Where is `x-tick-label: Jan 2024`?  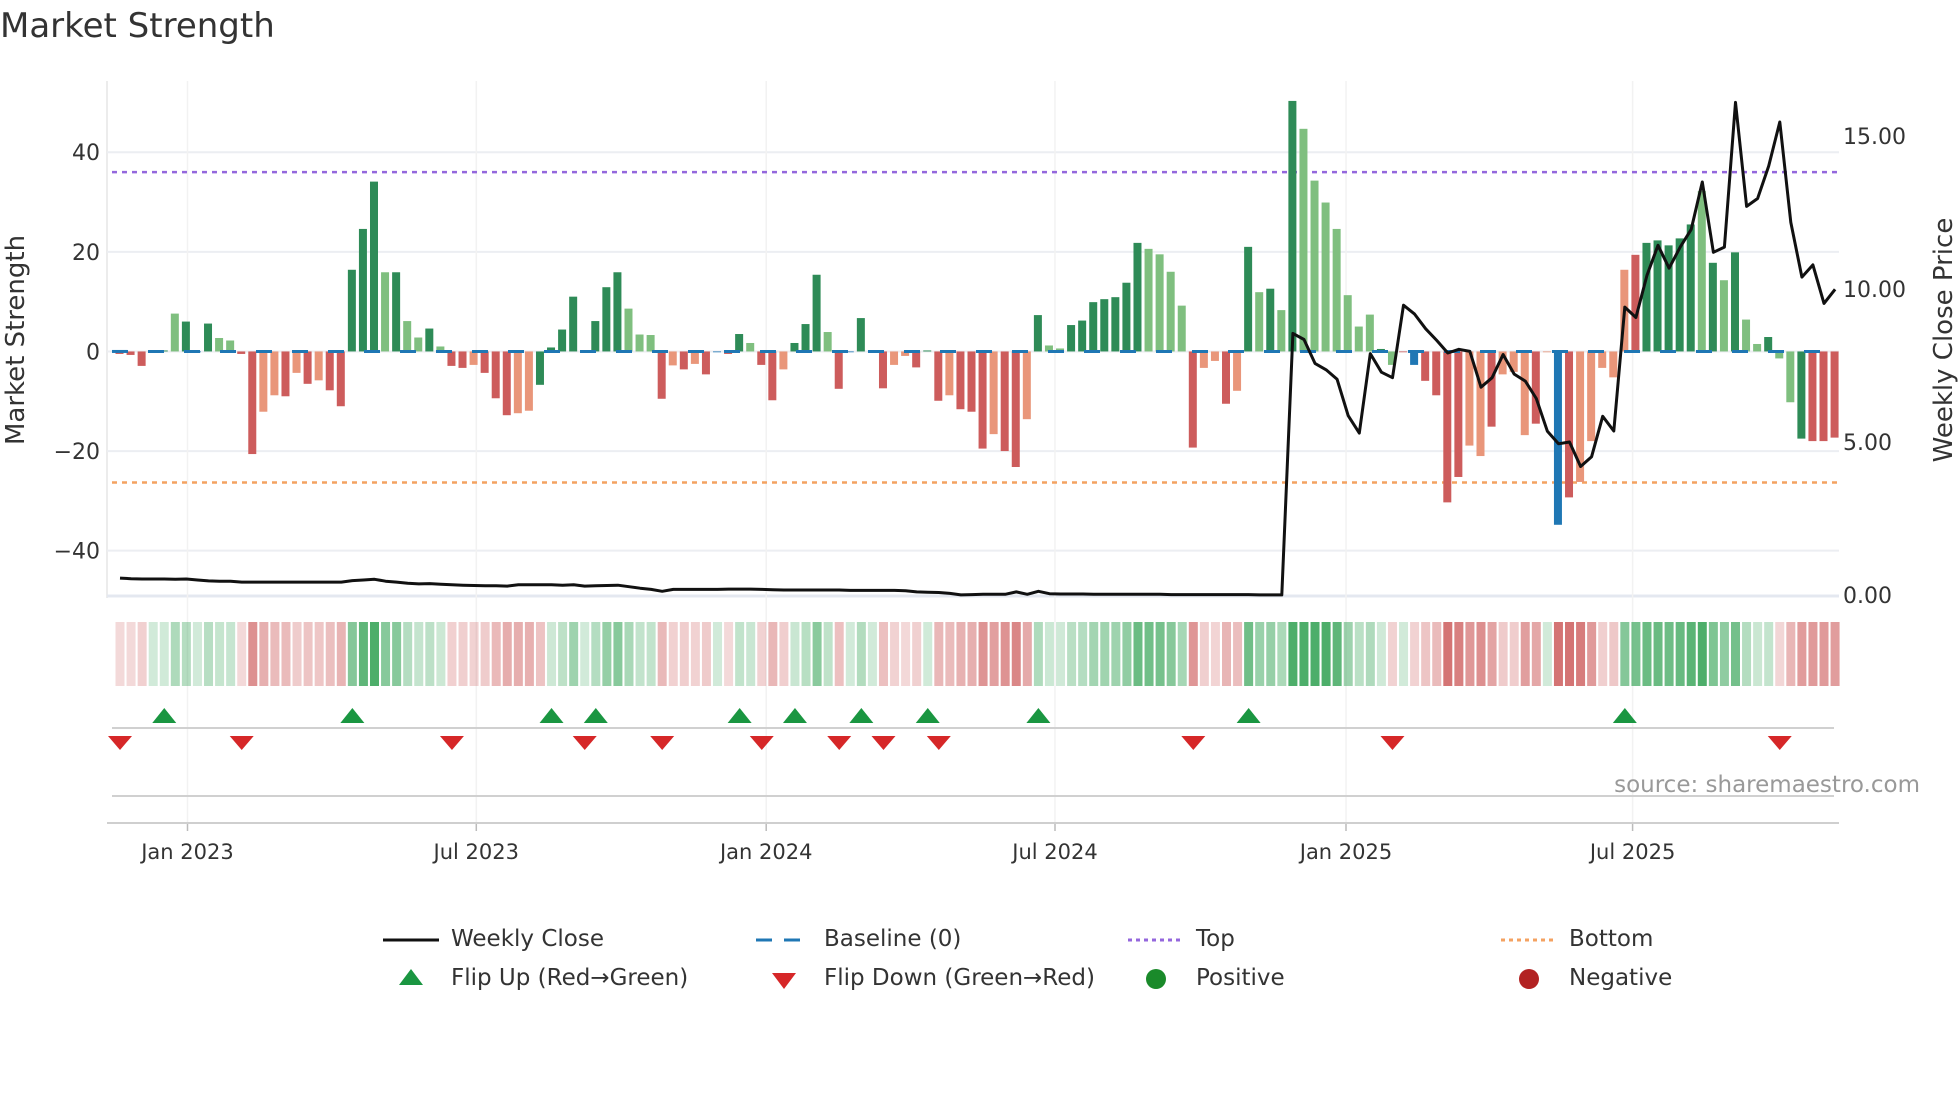
x-tick-label: Jan 2024 is located at coordinates (765, 852).